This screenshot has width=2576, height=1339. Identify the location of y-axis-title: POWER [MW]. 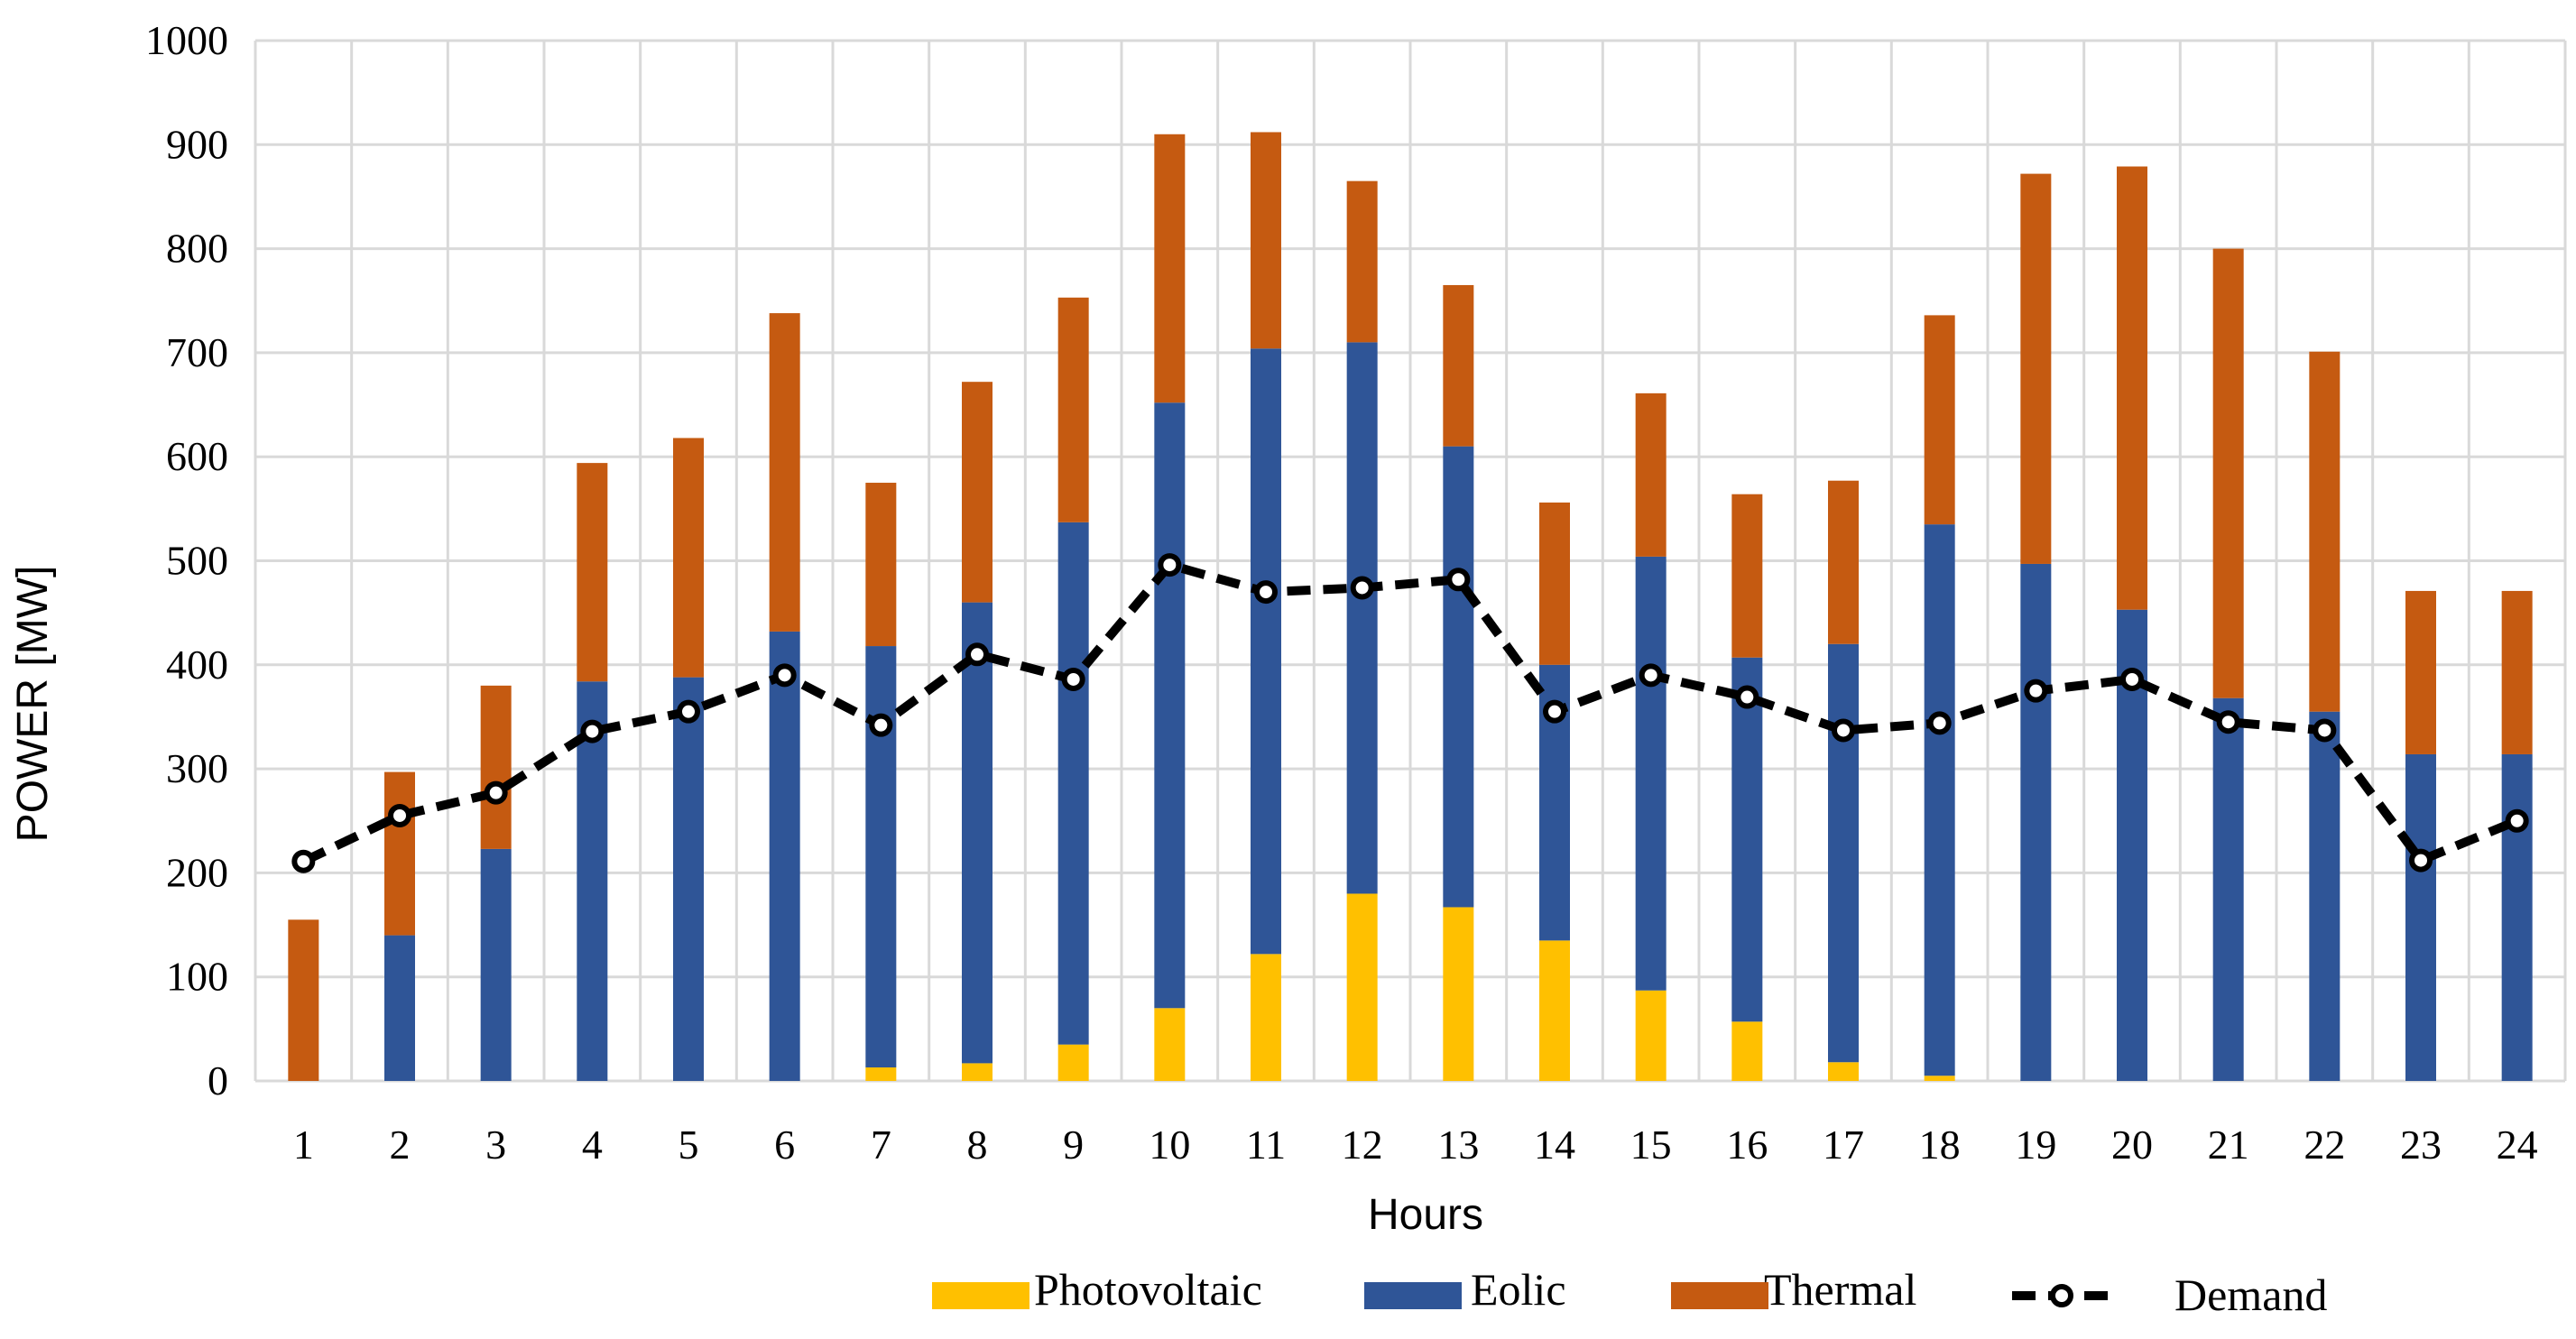
(33, 705).